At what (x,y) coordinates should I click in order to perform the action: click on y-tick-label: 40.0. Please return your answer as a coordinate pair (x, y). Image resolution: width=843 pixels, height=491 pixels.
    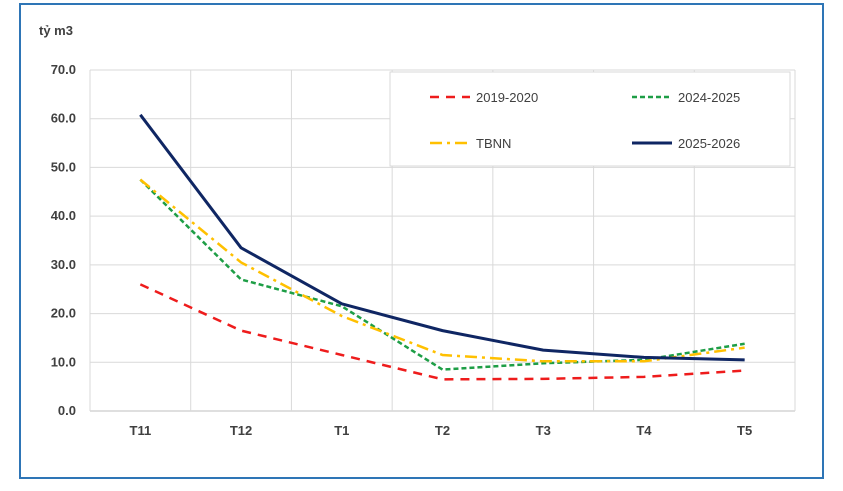
    Looking at the image, I should click on (63, 215).